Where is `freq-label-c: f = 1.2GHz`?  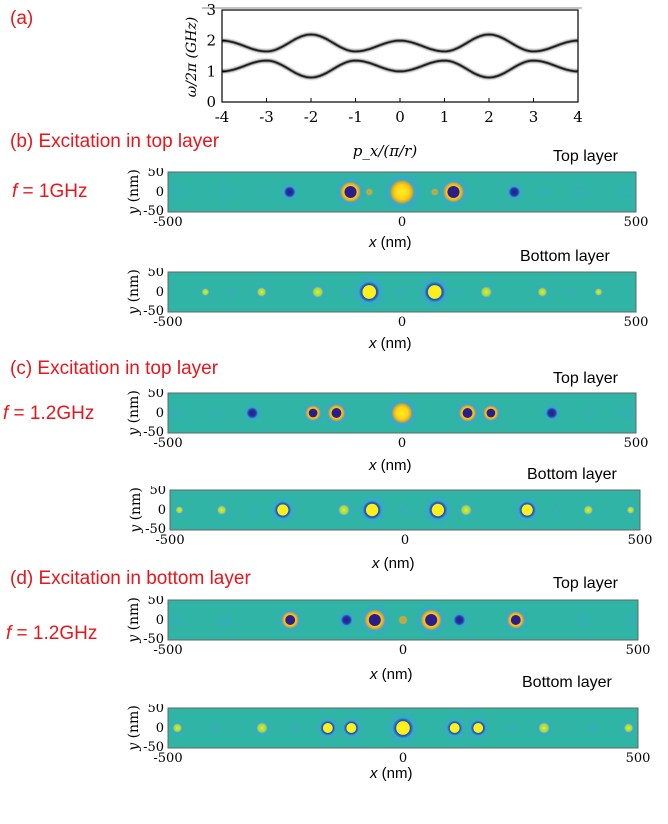 freq-label-c: f = 1.2GHz is located at coordinates (49, 413).